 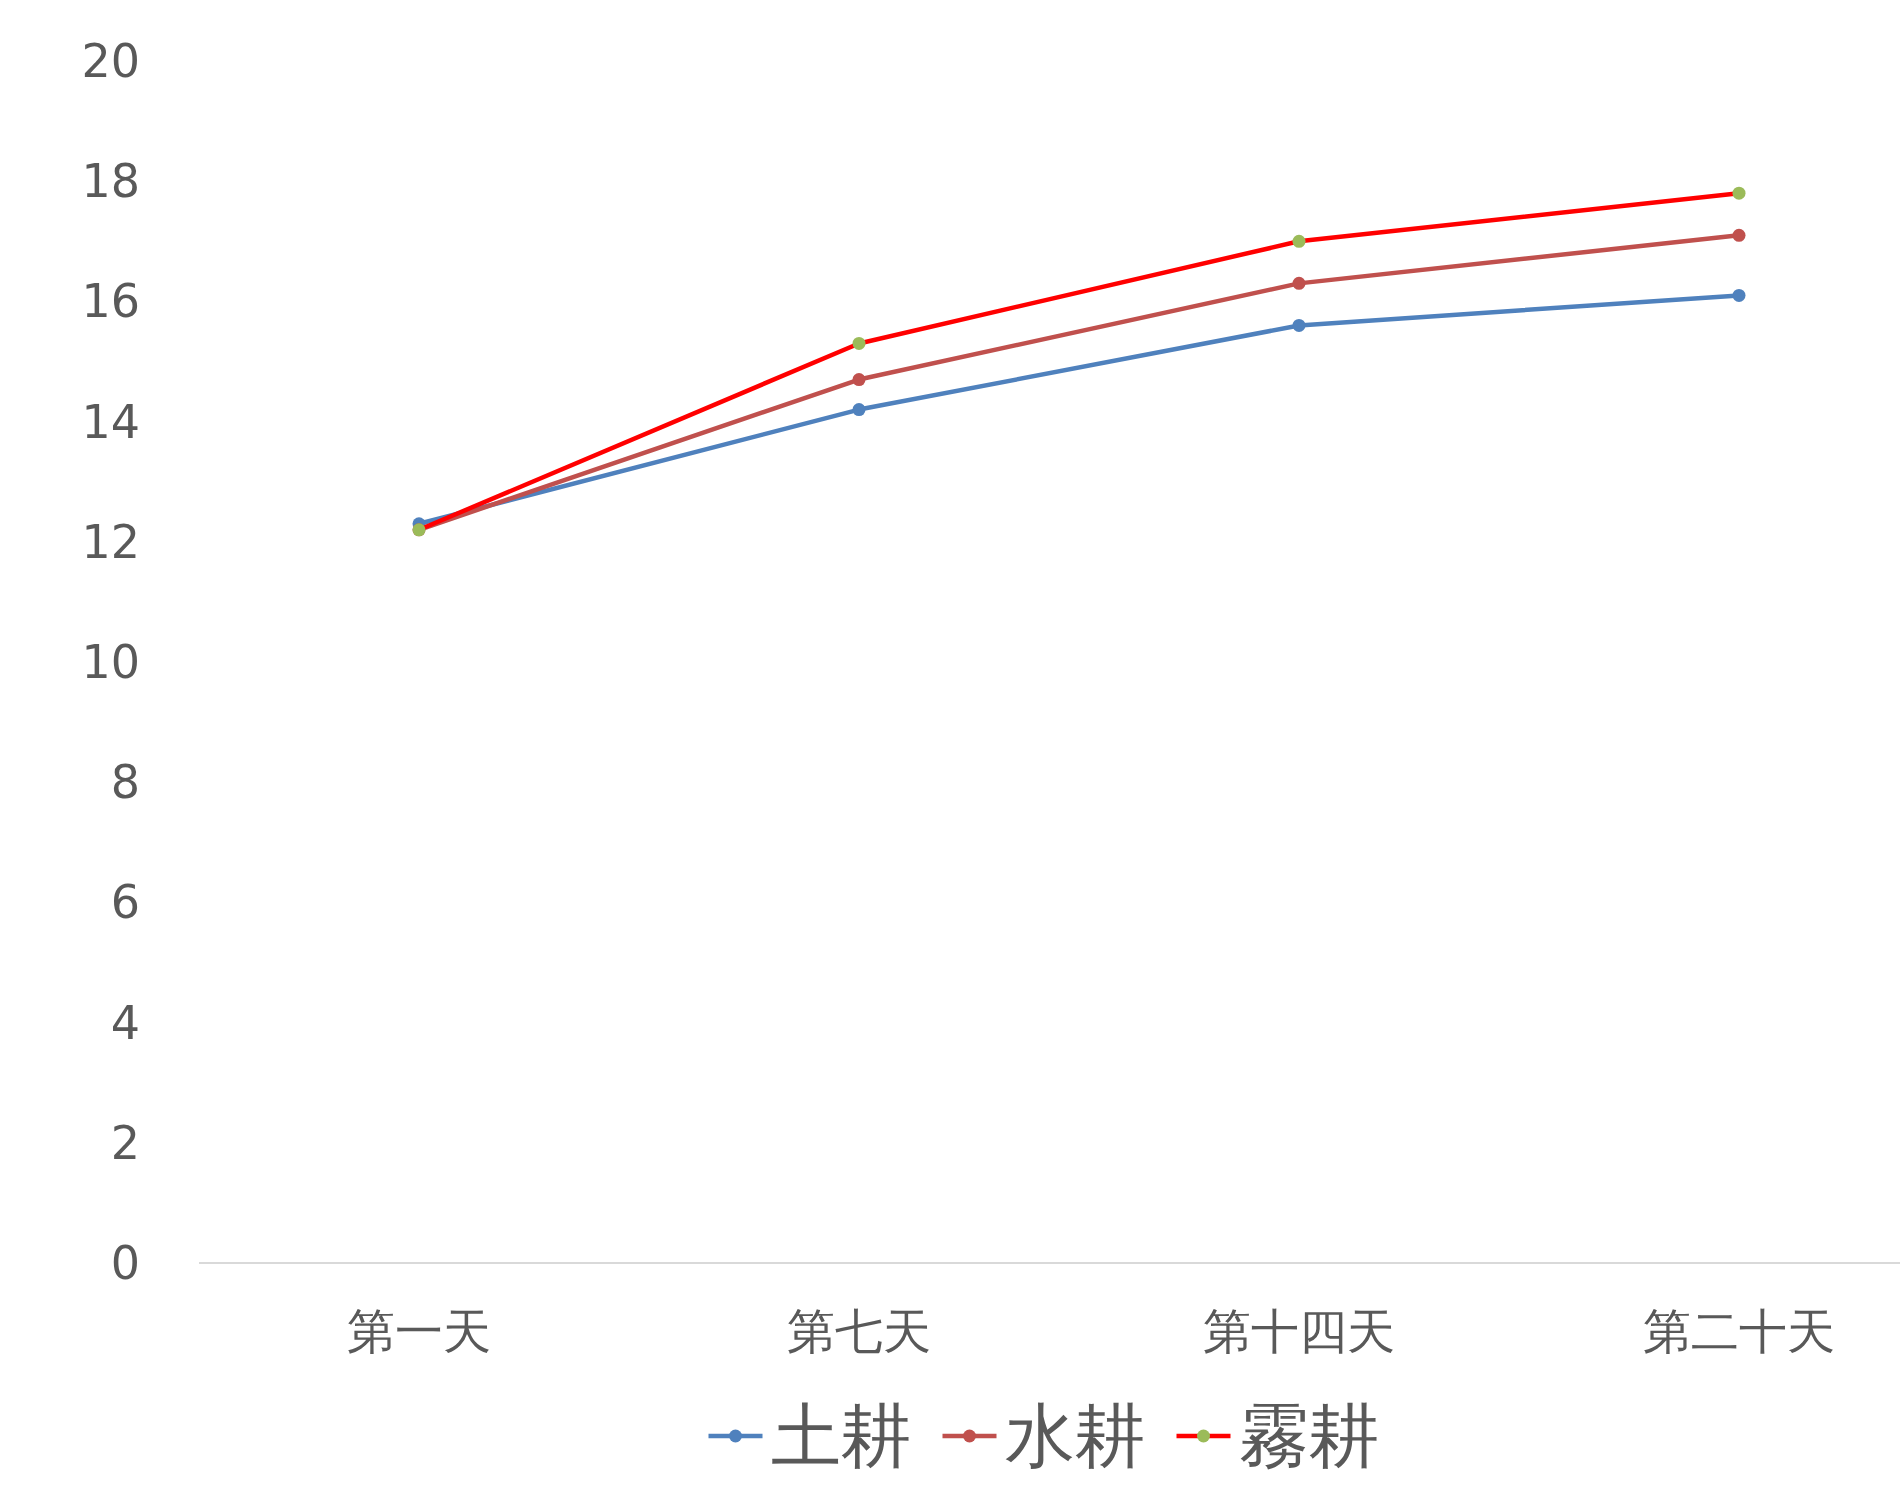 I want to click on y-tick-label: 18, so click(x=110, y=181).